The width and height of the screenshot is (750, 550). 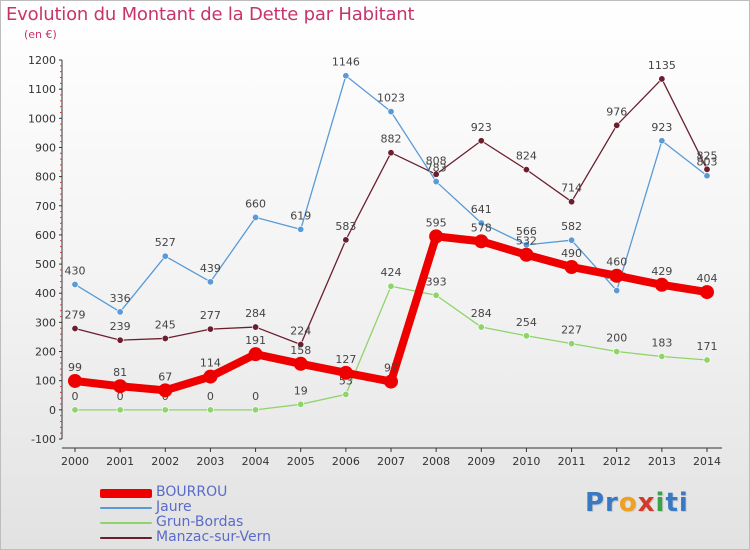 I want to click on data-label: 99, so click(x=75, y=367).